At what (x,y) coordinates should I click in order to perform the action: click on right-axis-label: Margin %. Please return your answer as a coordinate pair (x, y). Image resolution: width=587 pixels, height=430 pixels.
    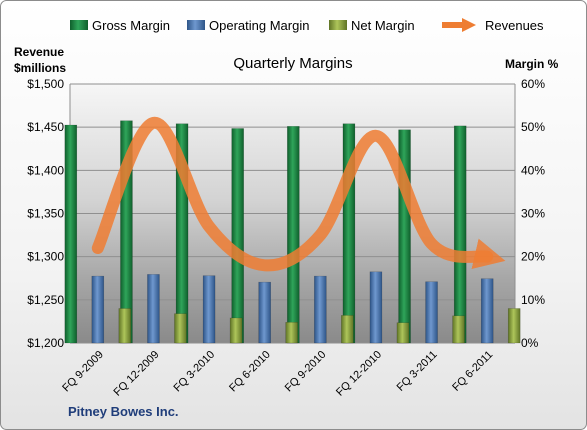
    Looking at the image, I should click on (532, 64).